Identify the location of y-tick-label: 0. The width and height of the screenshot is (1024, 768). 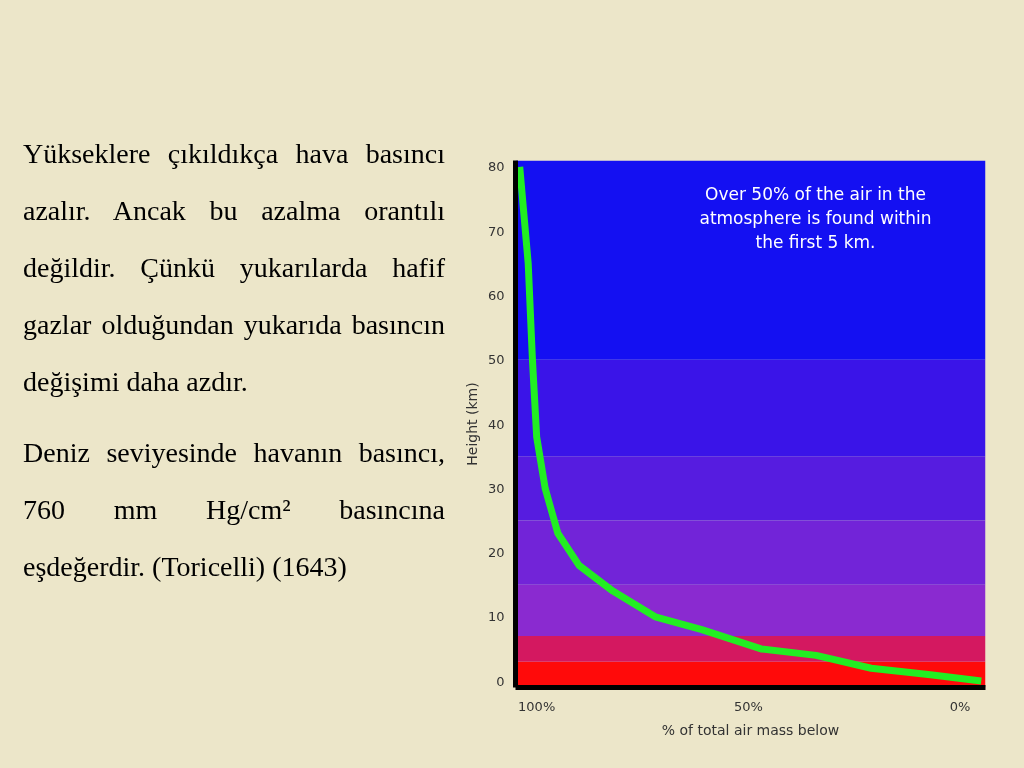
(500, 681).